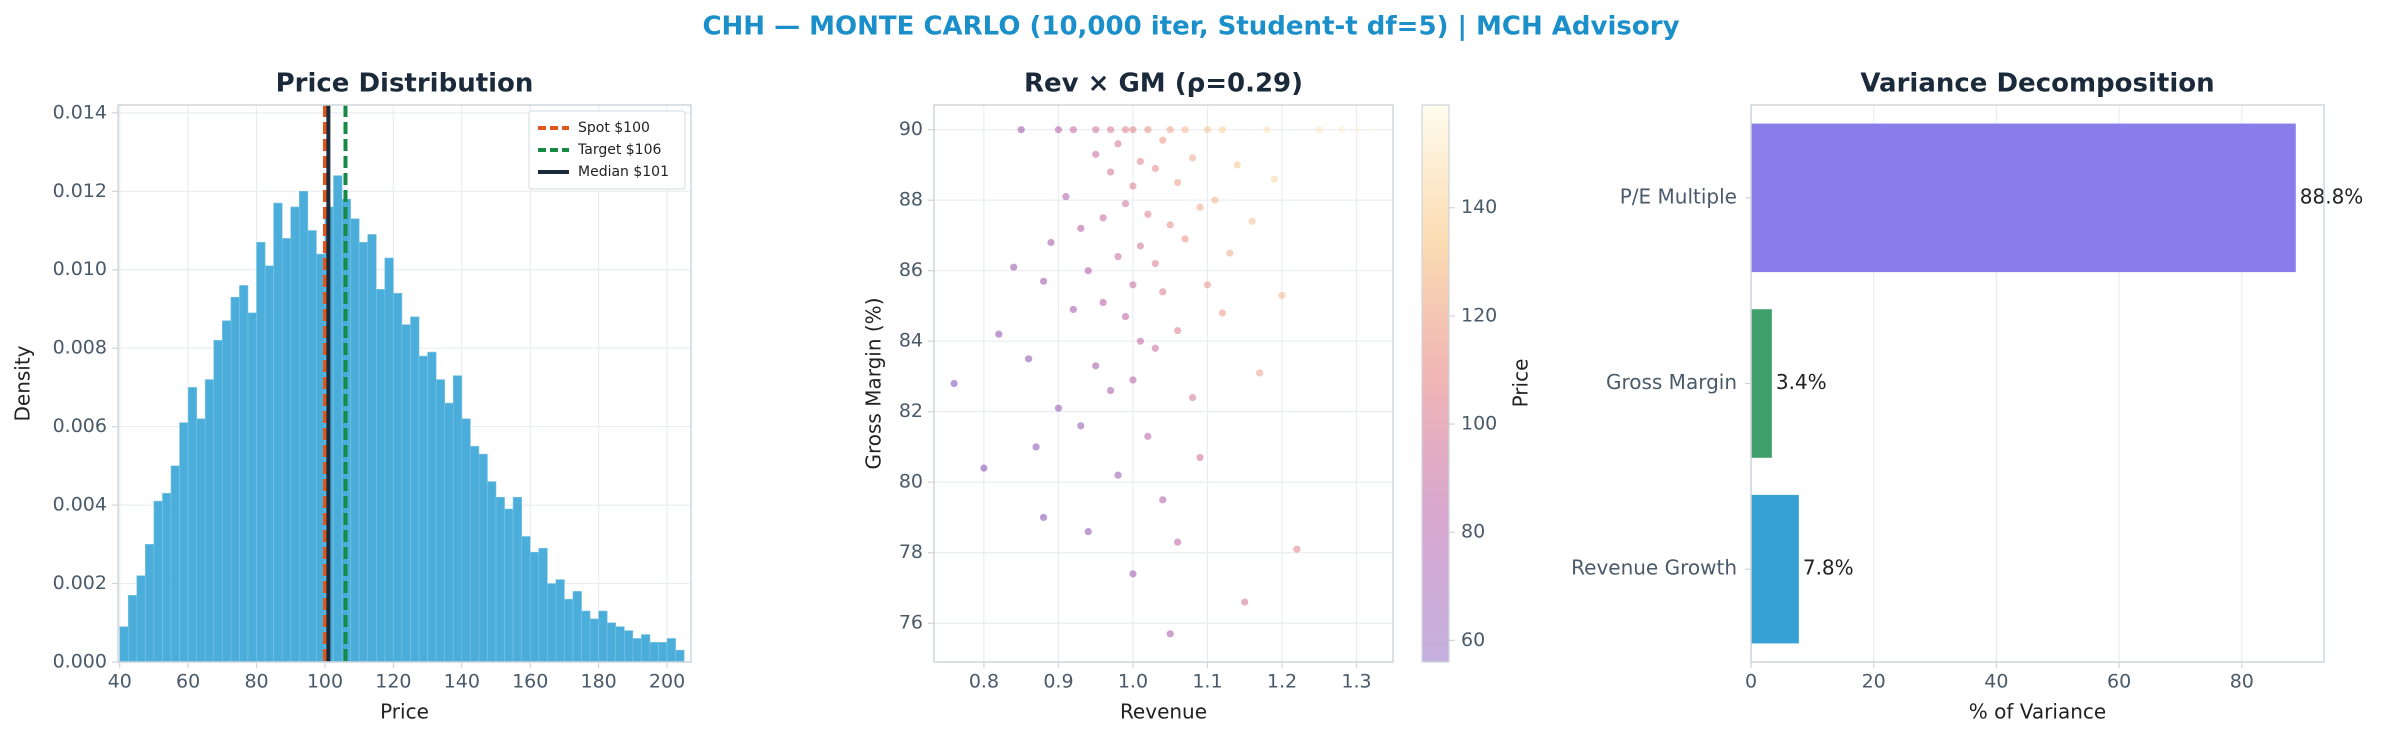  I want to click on legend-label: Target $106, so click(619, 150).